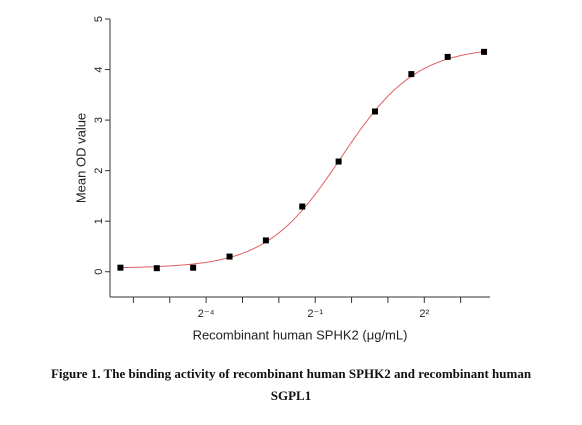  What do you see at coordinates (99, 69) in the screenshot?
I see `y-tick-label: 4` at bounding box center [99, 69].